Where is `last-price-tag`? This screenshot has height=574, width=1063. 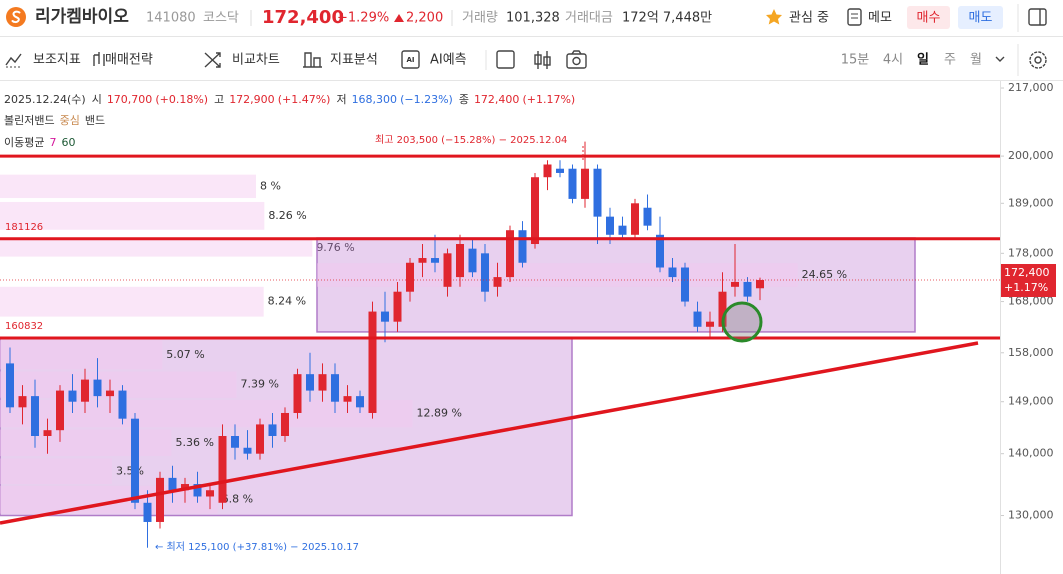
last-price-tag is located at coordinates (1028, 280).